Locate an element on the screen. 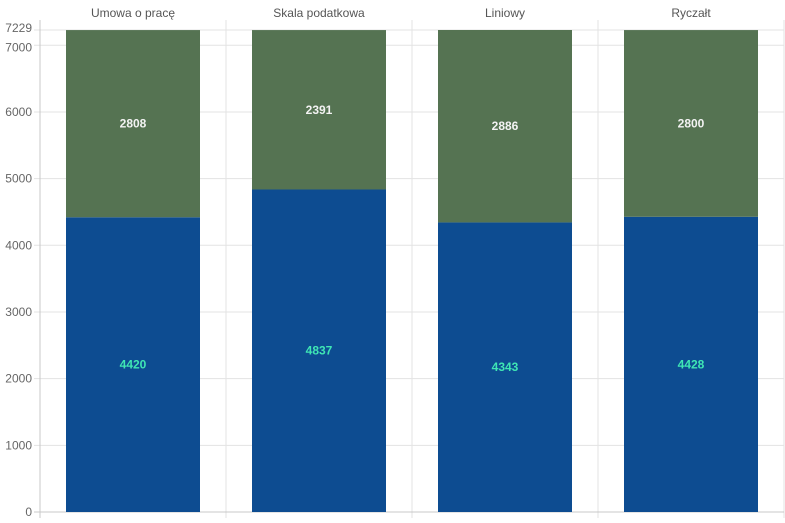  y-axis: 0 1000 2000 3000 4000 5000 6000 7000 7229 is located at coordinates (18, 270).